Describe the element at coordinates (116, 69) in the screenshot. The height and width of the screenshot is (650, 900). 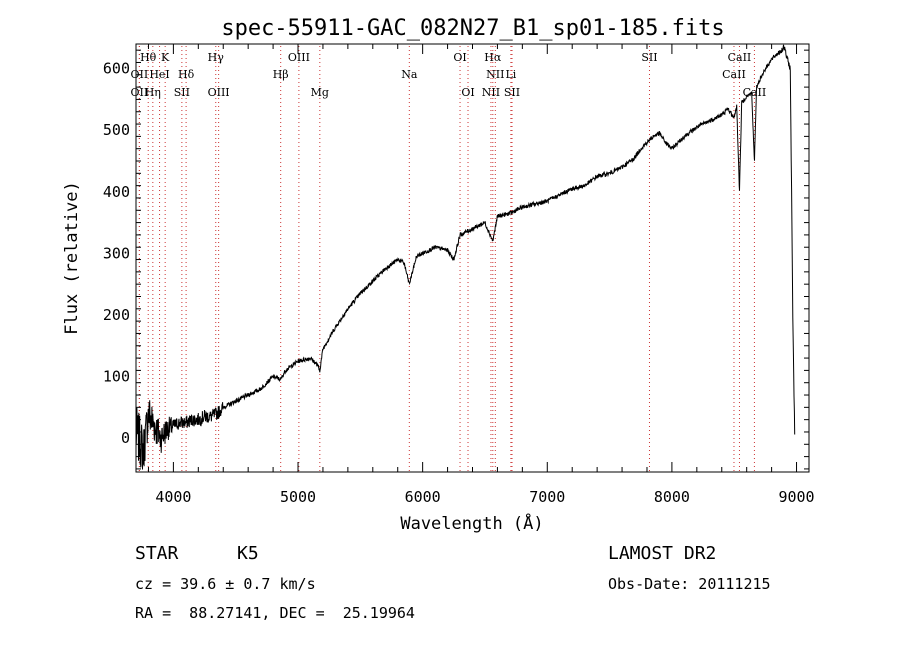
I see `y-tick-label: 600` at that location.